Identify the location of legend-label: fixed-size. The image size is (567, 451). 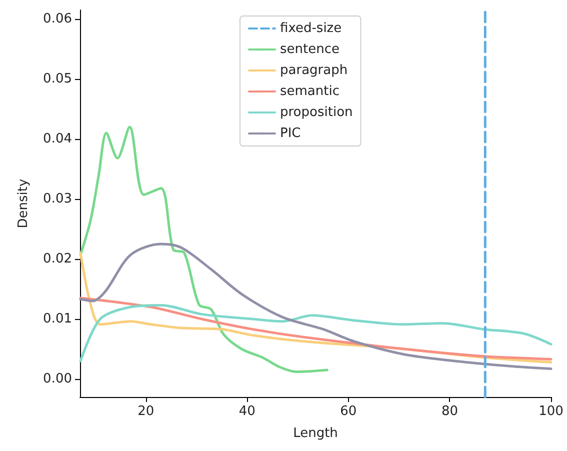
(311, 28).